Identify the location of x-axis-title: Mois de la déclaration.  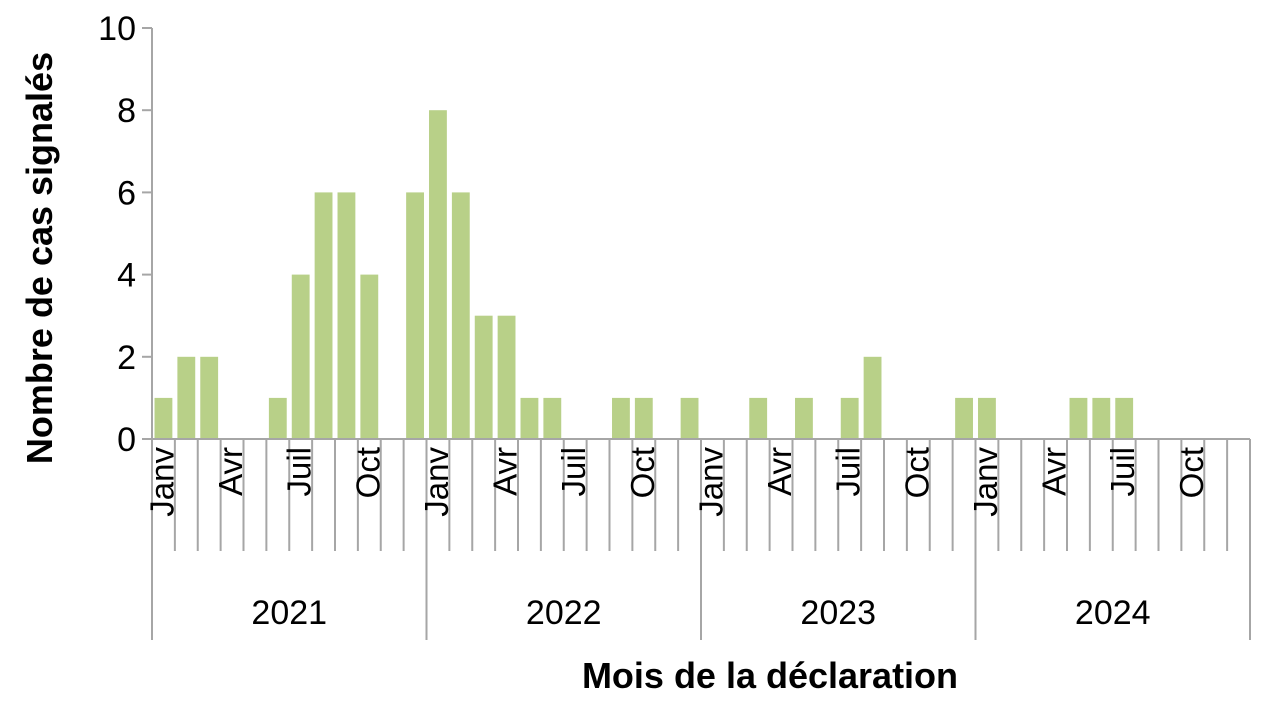
(770, 675).